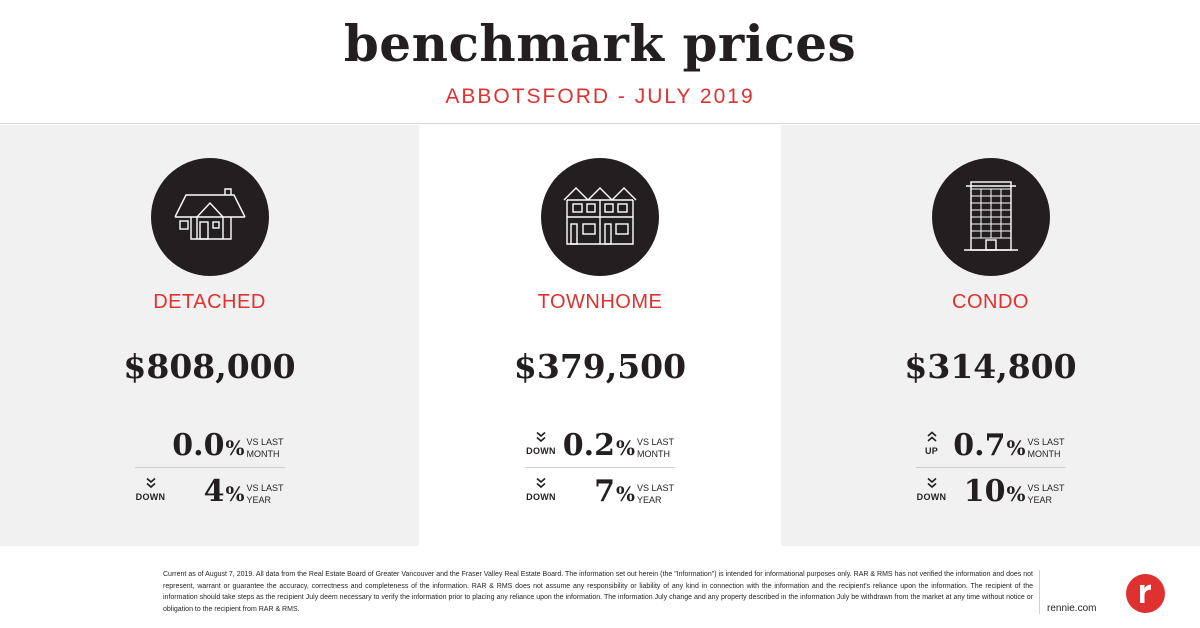 The image size is (1200, 628). I want to click on footer-divider, so click(1039, 592).